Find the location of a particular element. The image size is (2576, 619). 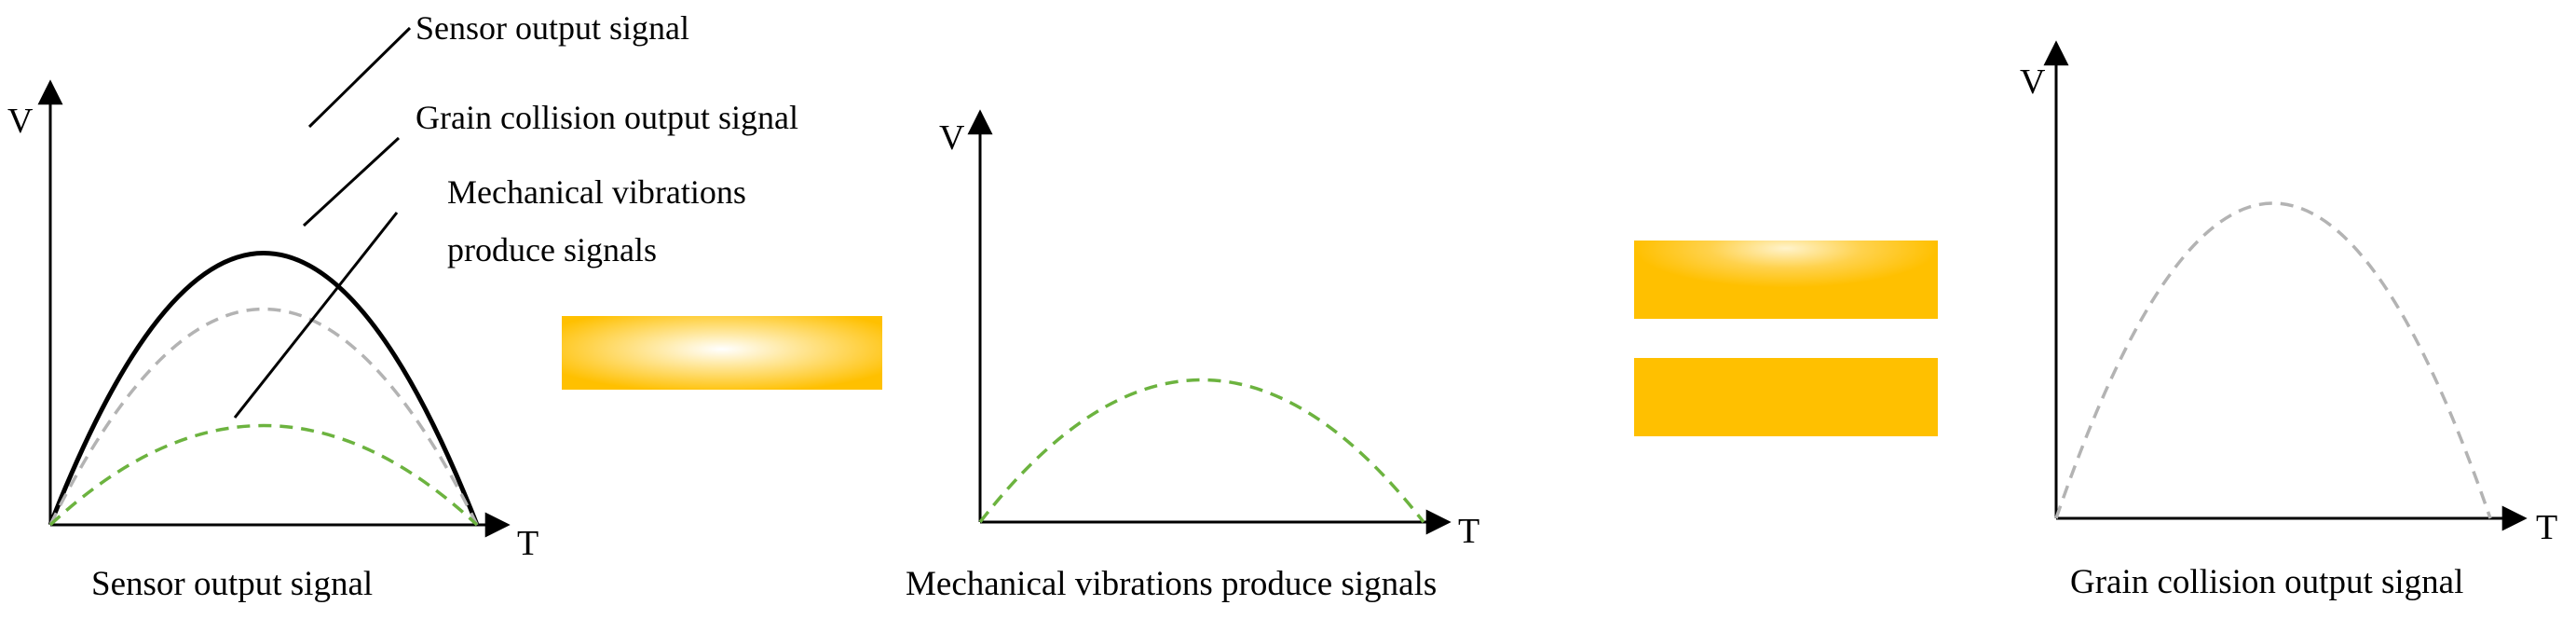

vibration-callout-leader is located at coordinates (316, 315).